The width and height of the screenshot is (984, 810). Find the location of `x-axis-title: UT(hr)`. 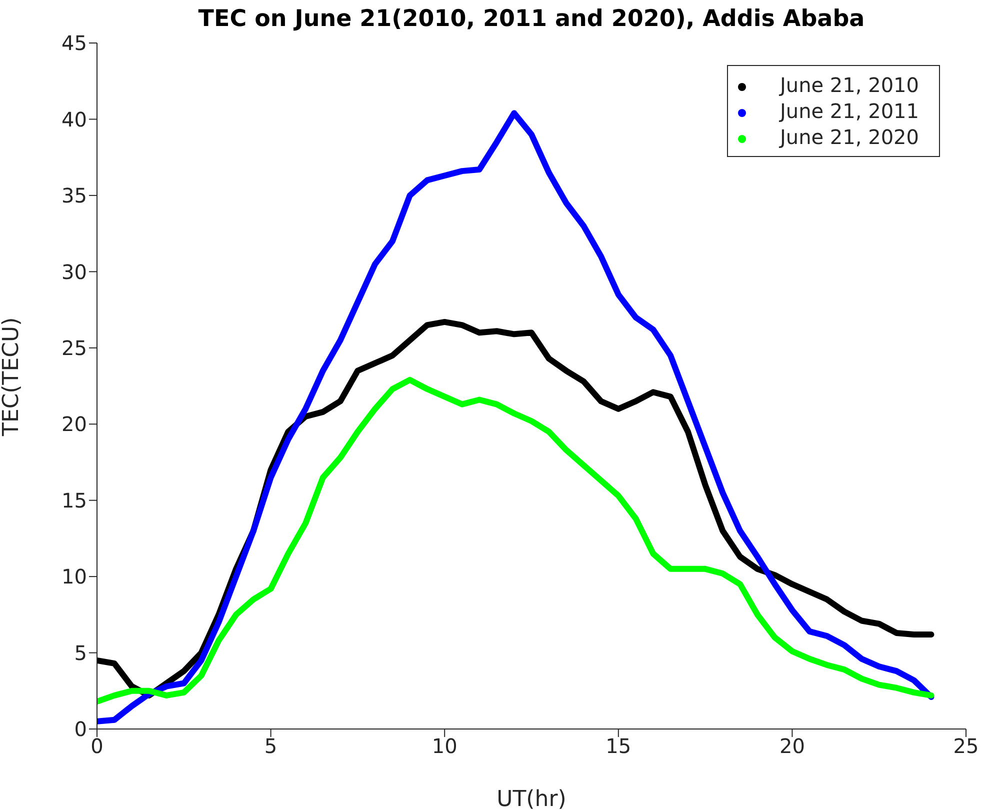

x-axis-title: UT(hr) is located at coordinates (531, 798).